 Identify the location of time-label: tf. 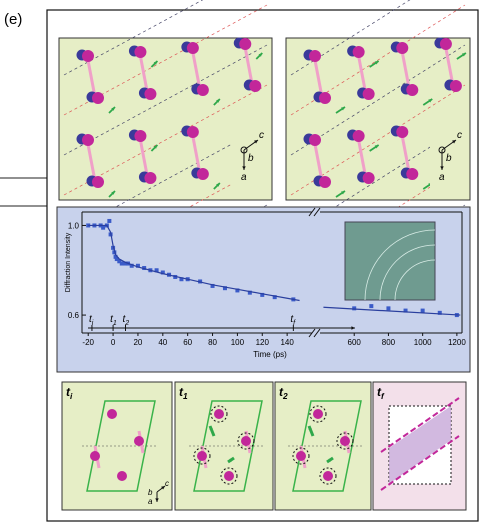
(293, 320).